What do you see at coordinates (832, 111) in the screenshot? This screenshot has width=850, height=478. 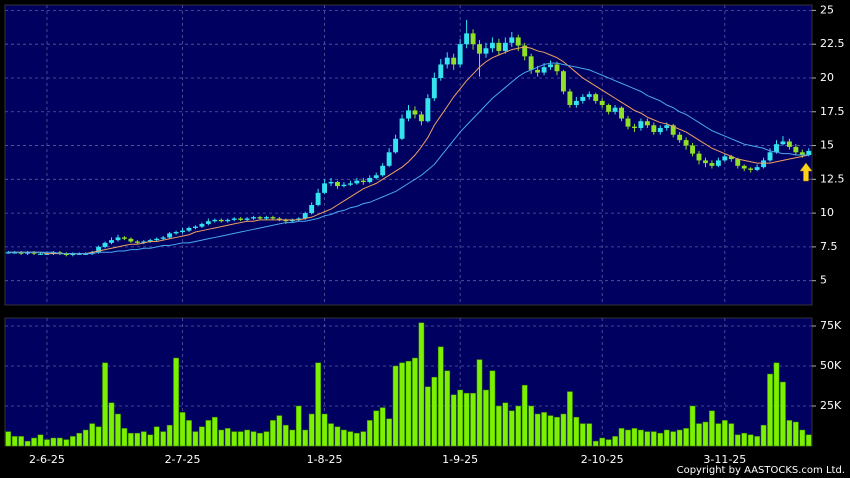 I see `y-tick-label: 17.5` at bounding box center [832, 111].